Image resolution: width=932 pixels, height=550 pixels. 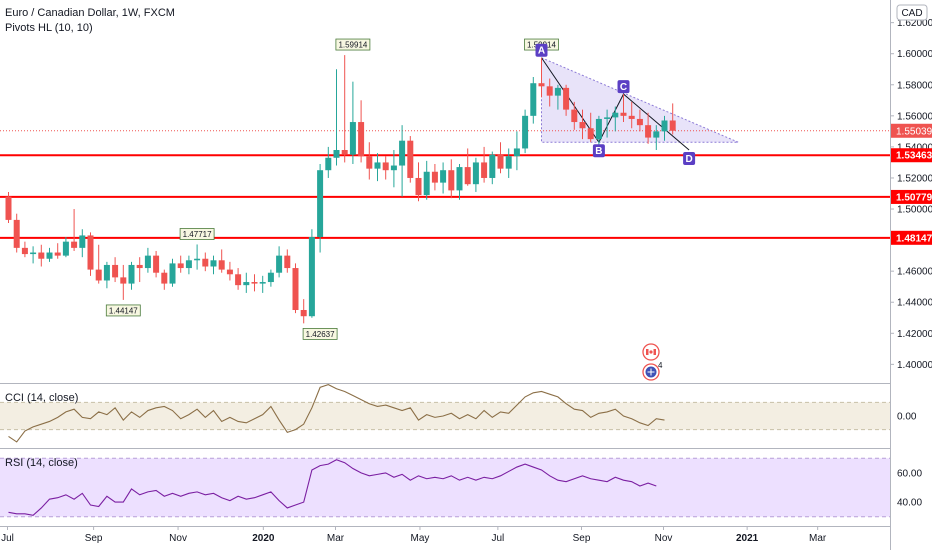 I want to click on currency-badge: CAD, so click(x=911, y=13).